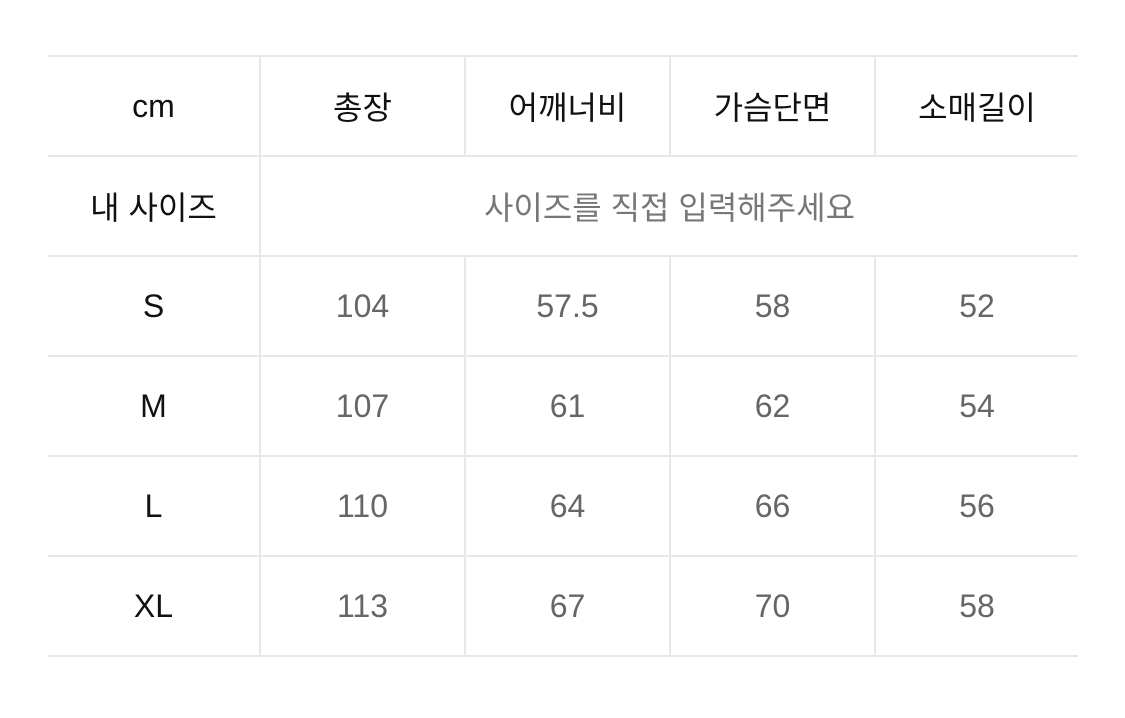 The image size is (1125, 718). What do you see at coordinates (567, 106) in the screenshot?
I see `header-shoulder-width: 어깨너비` at bounding box center [567, 106].